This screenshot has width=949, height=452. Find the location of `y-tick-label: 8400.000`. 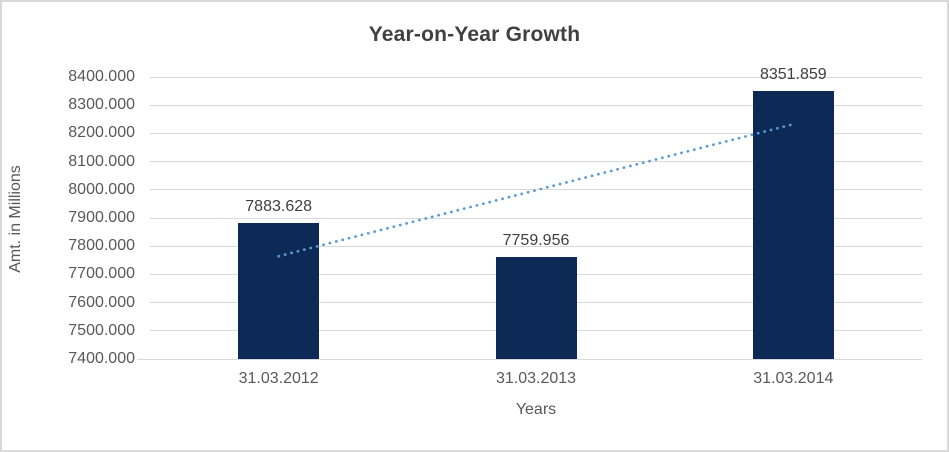

y-tick-label: 8400.000 is located at coordinates (101, 76).